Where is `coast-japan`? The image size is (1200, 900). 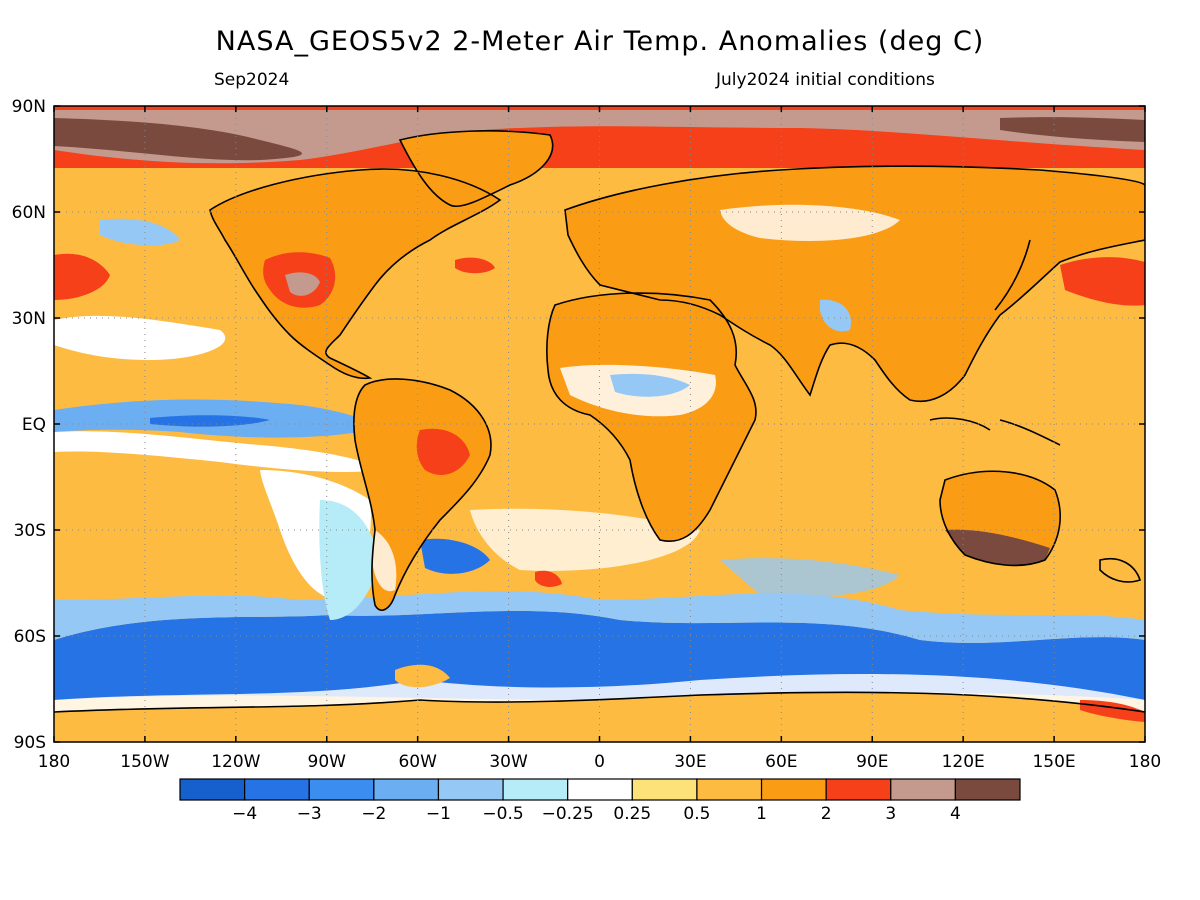
coast-japan is located at coordinates (1012, 275).